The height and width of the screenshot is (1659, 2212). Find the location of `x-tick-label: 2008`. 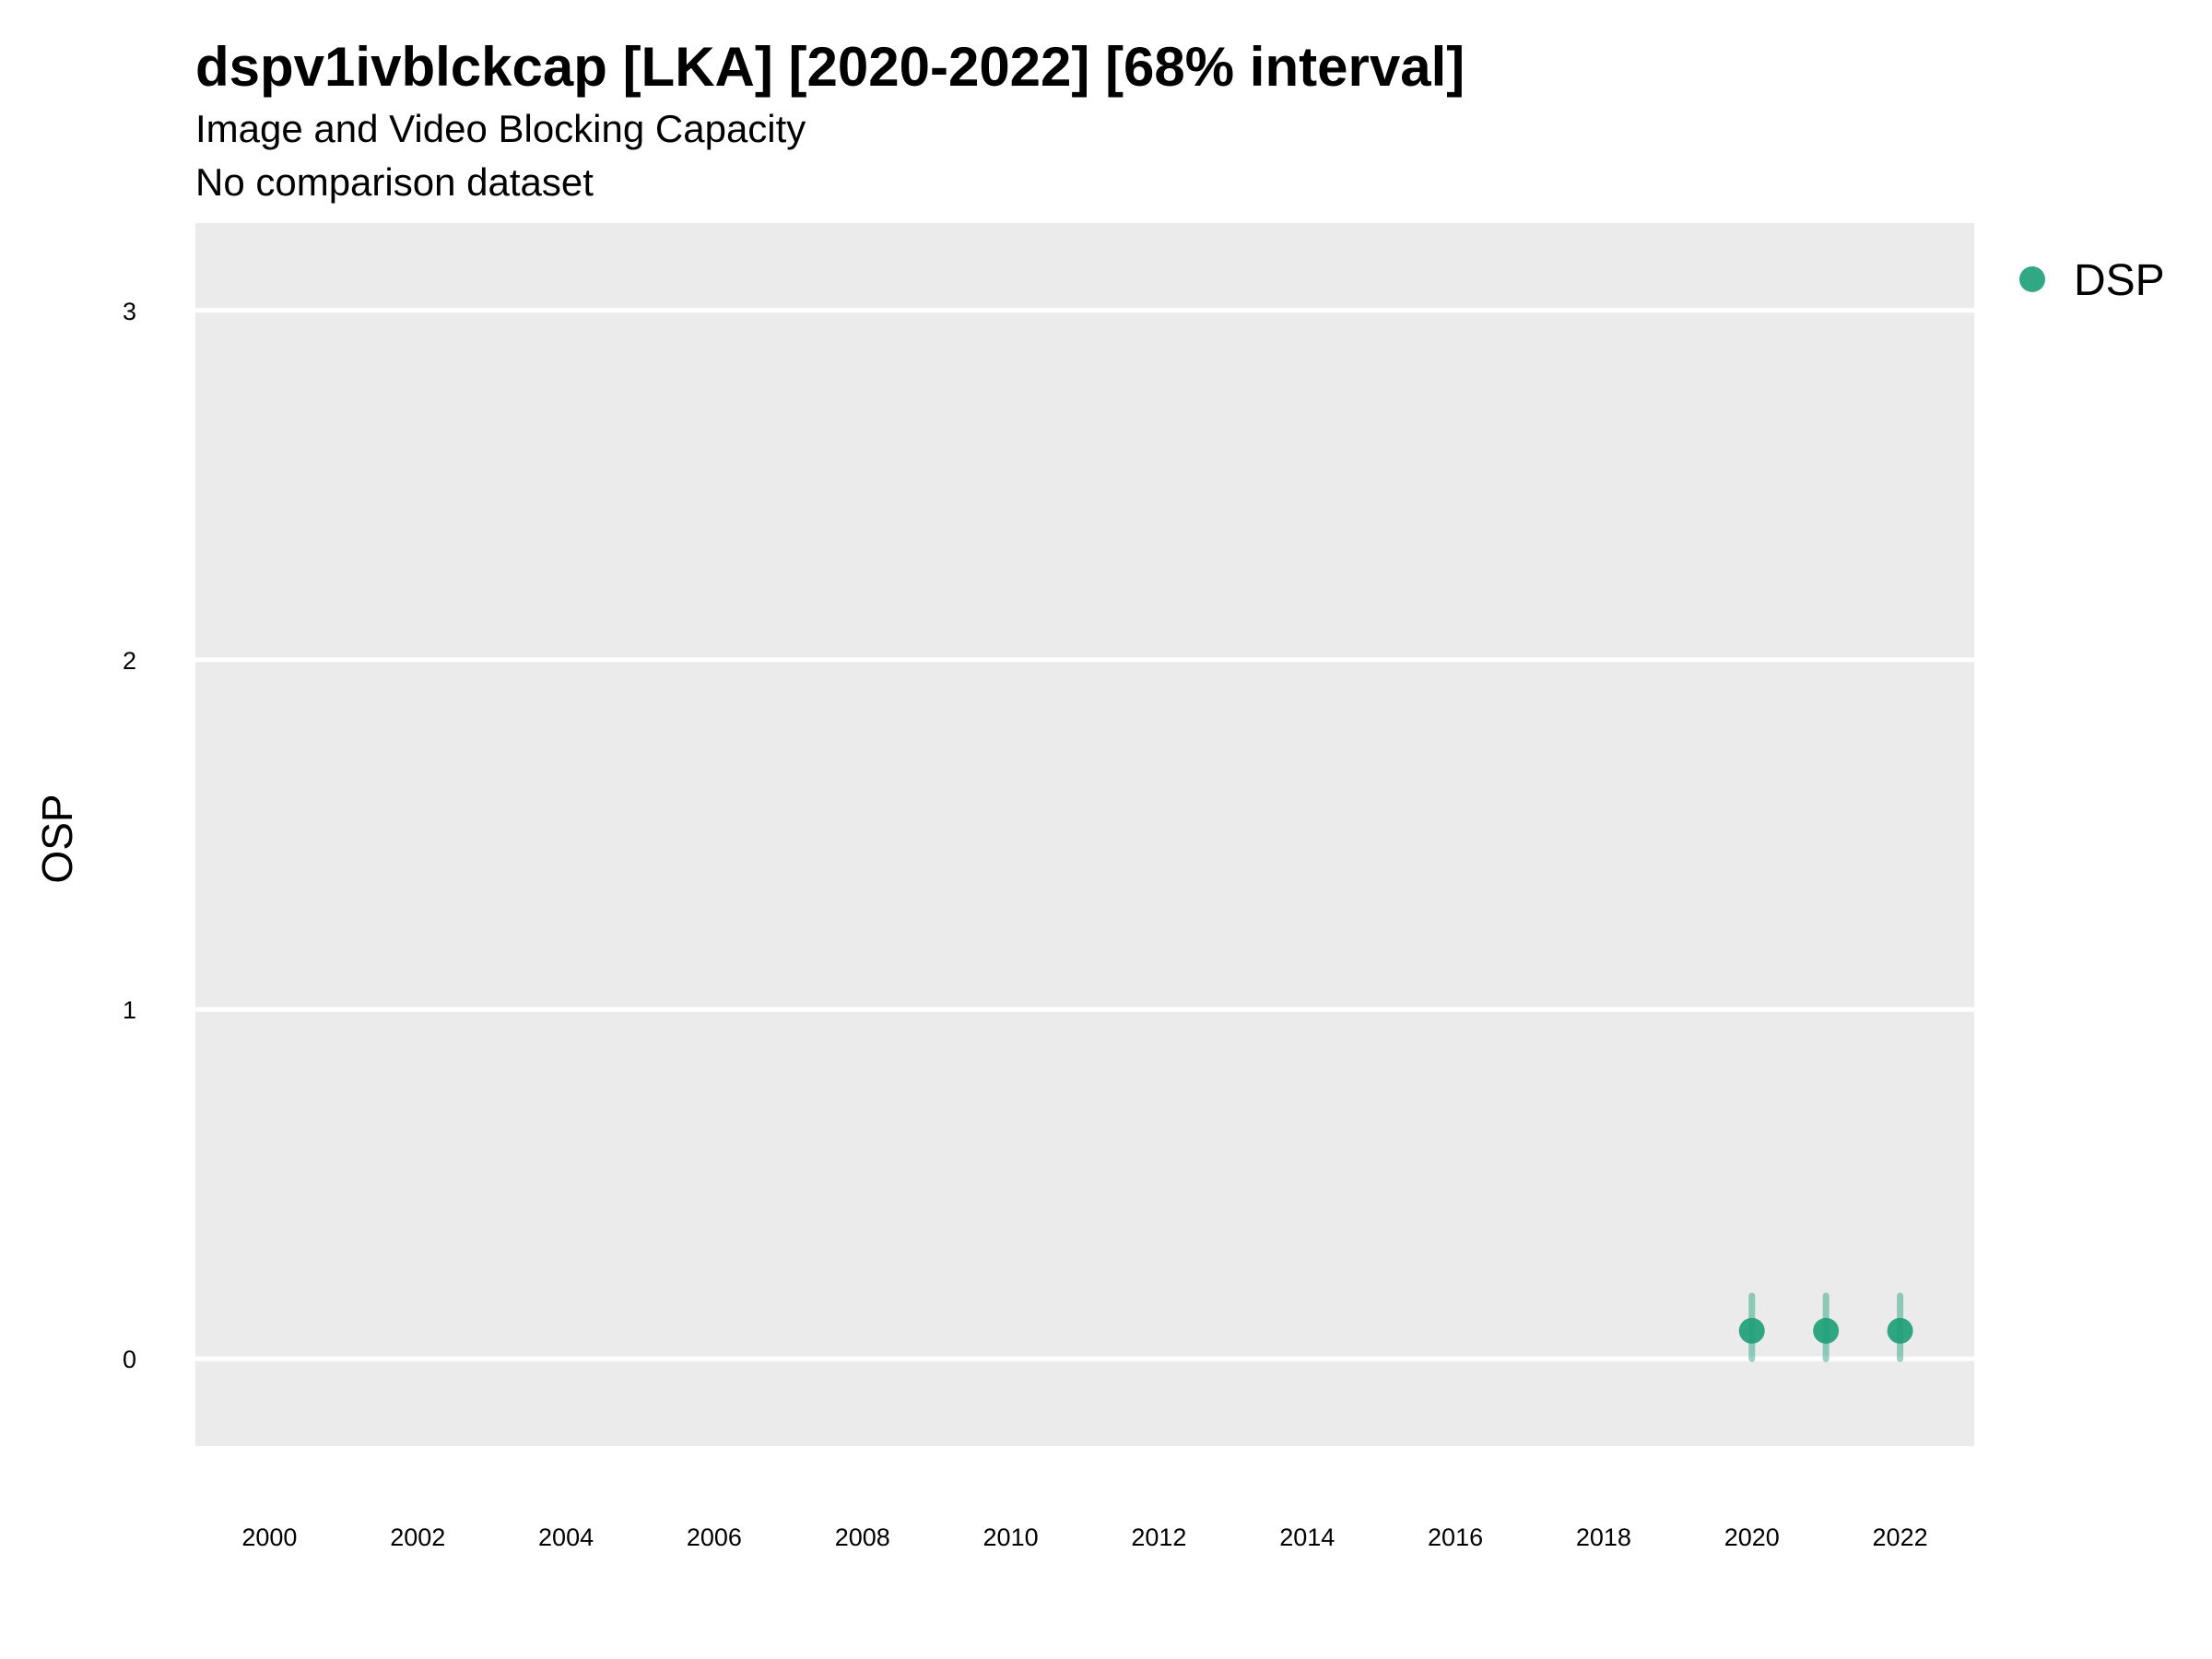

x-tick-label: 2008 is located at coordinates (862, 1537).